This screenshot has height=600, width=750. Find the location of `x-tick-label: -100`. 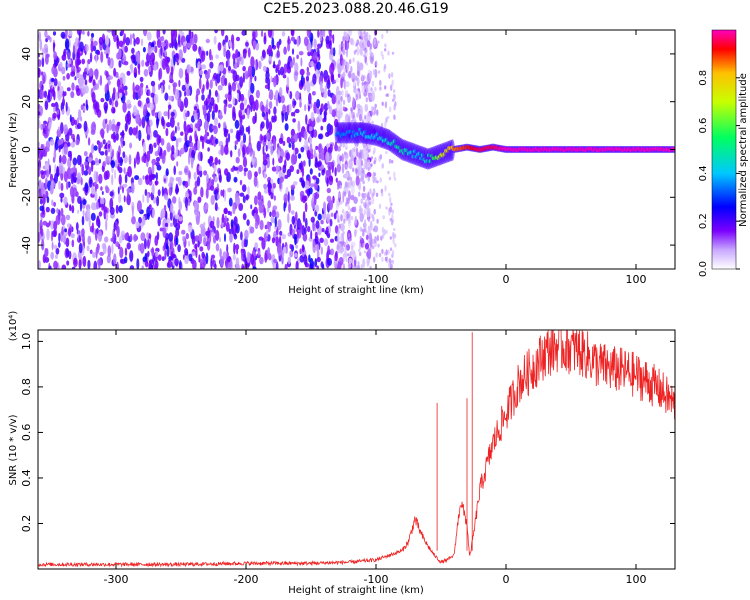

x-tick-label: -100 is located at coordinates (376, 279).